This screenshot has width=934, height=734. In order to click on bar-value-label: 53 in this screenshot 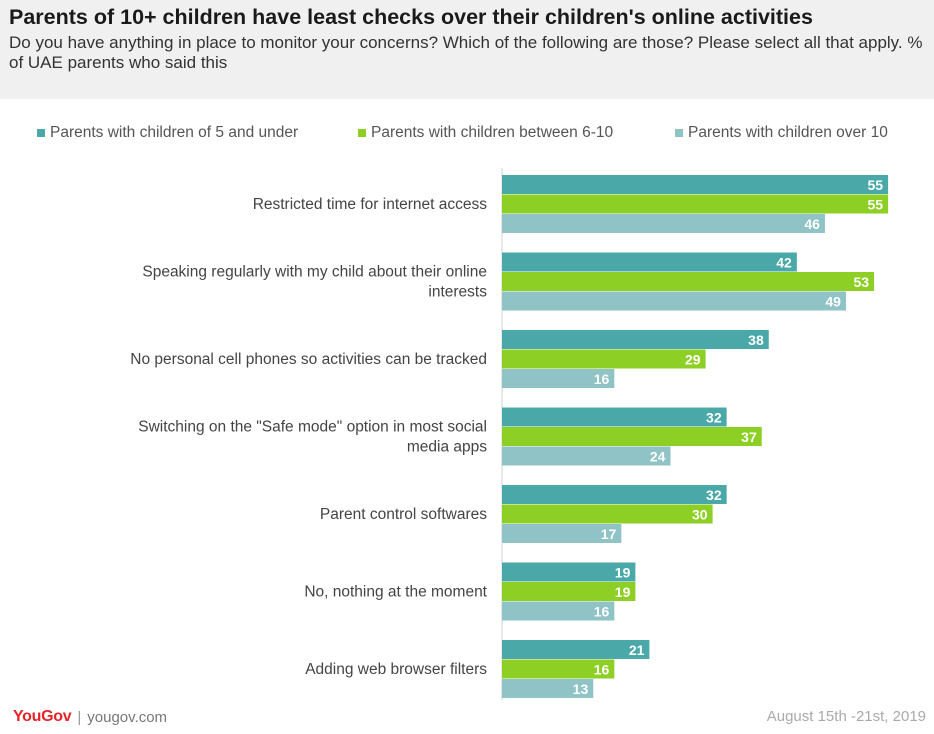, I will do `click(861, 282)`.